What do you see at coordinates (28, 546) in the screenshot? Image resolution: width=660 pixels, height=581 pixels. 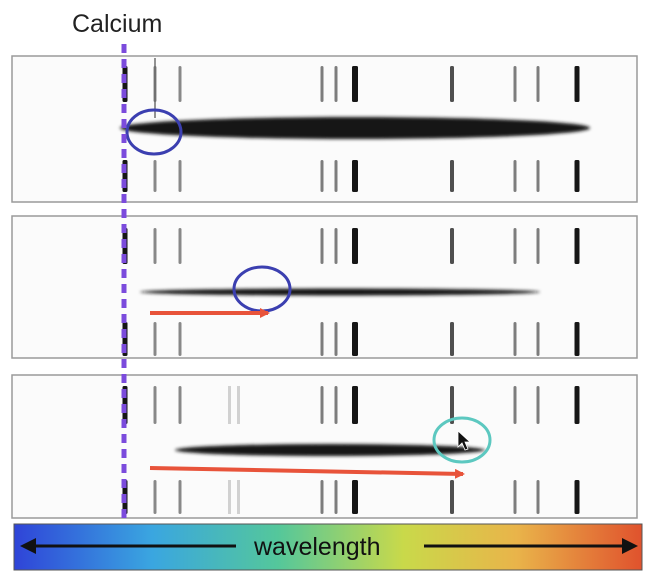 I see `arrow-left-icon` at bounding box center [28, 546].